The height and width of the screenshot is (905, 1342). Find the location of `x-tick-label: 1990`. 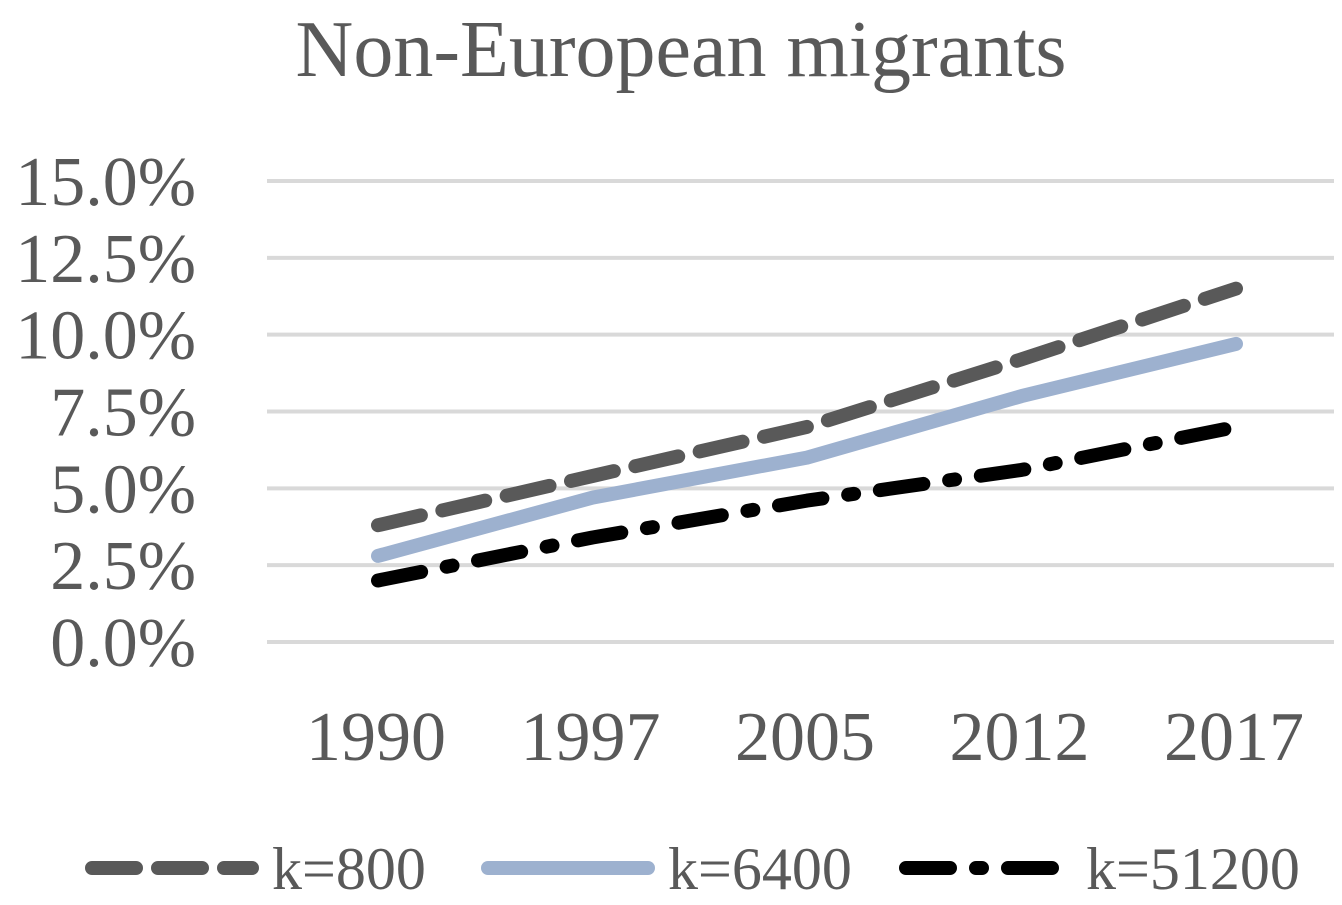

x-tick-label: 1990 is located at coordinates (376, 737).